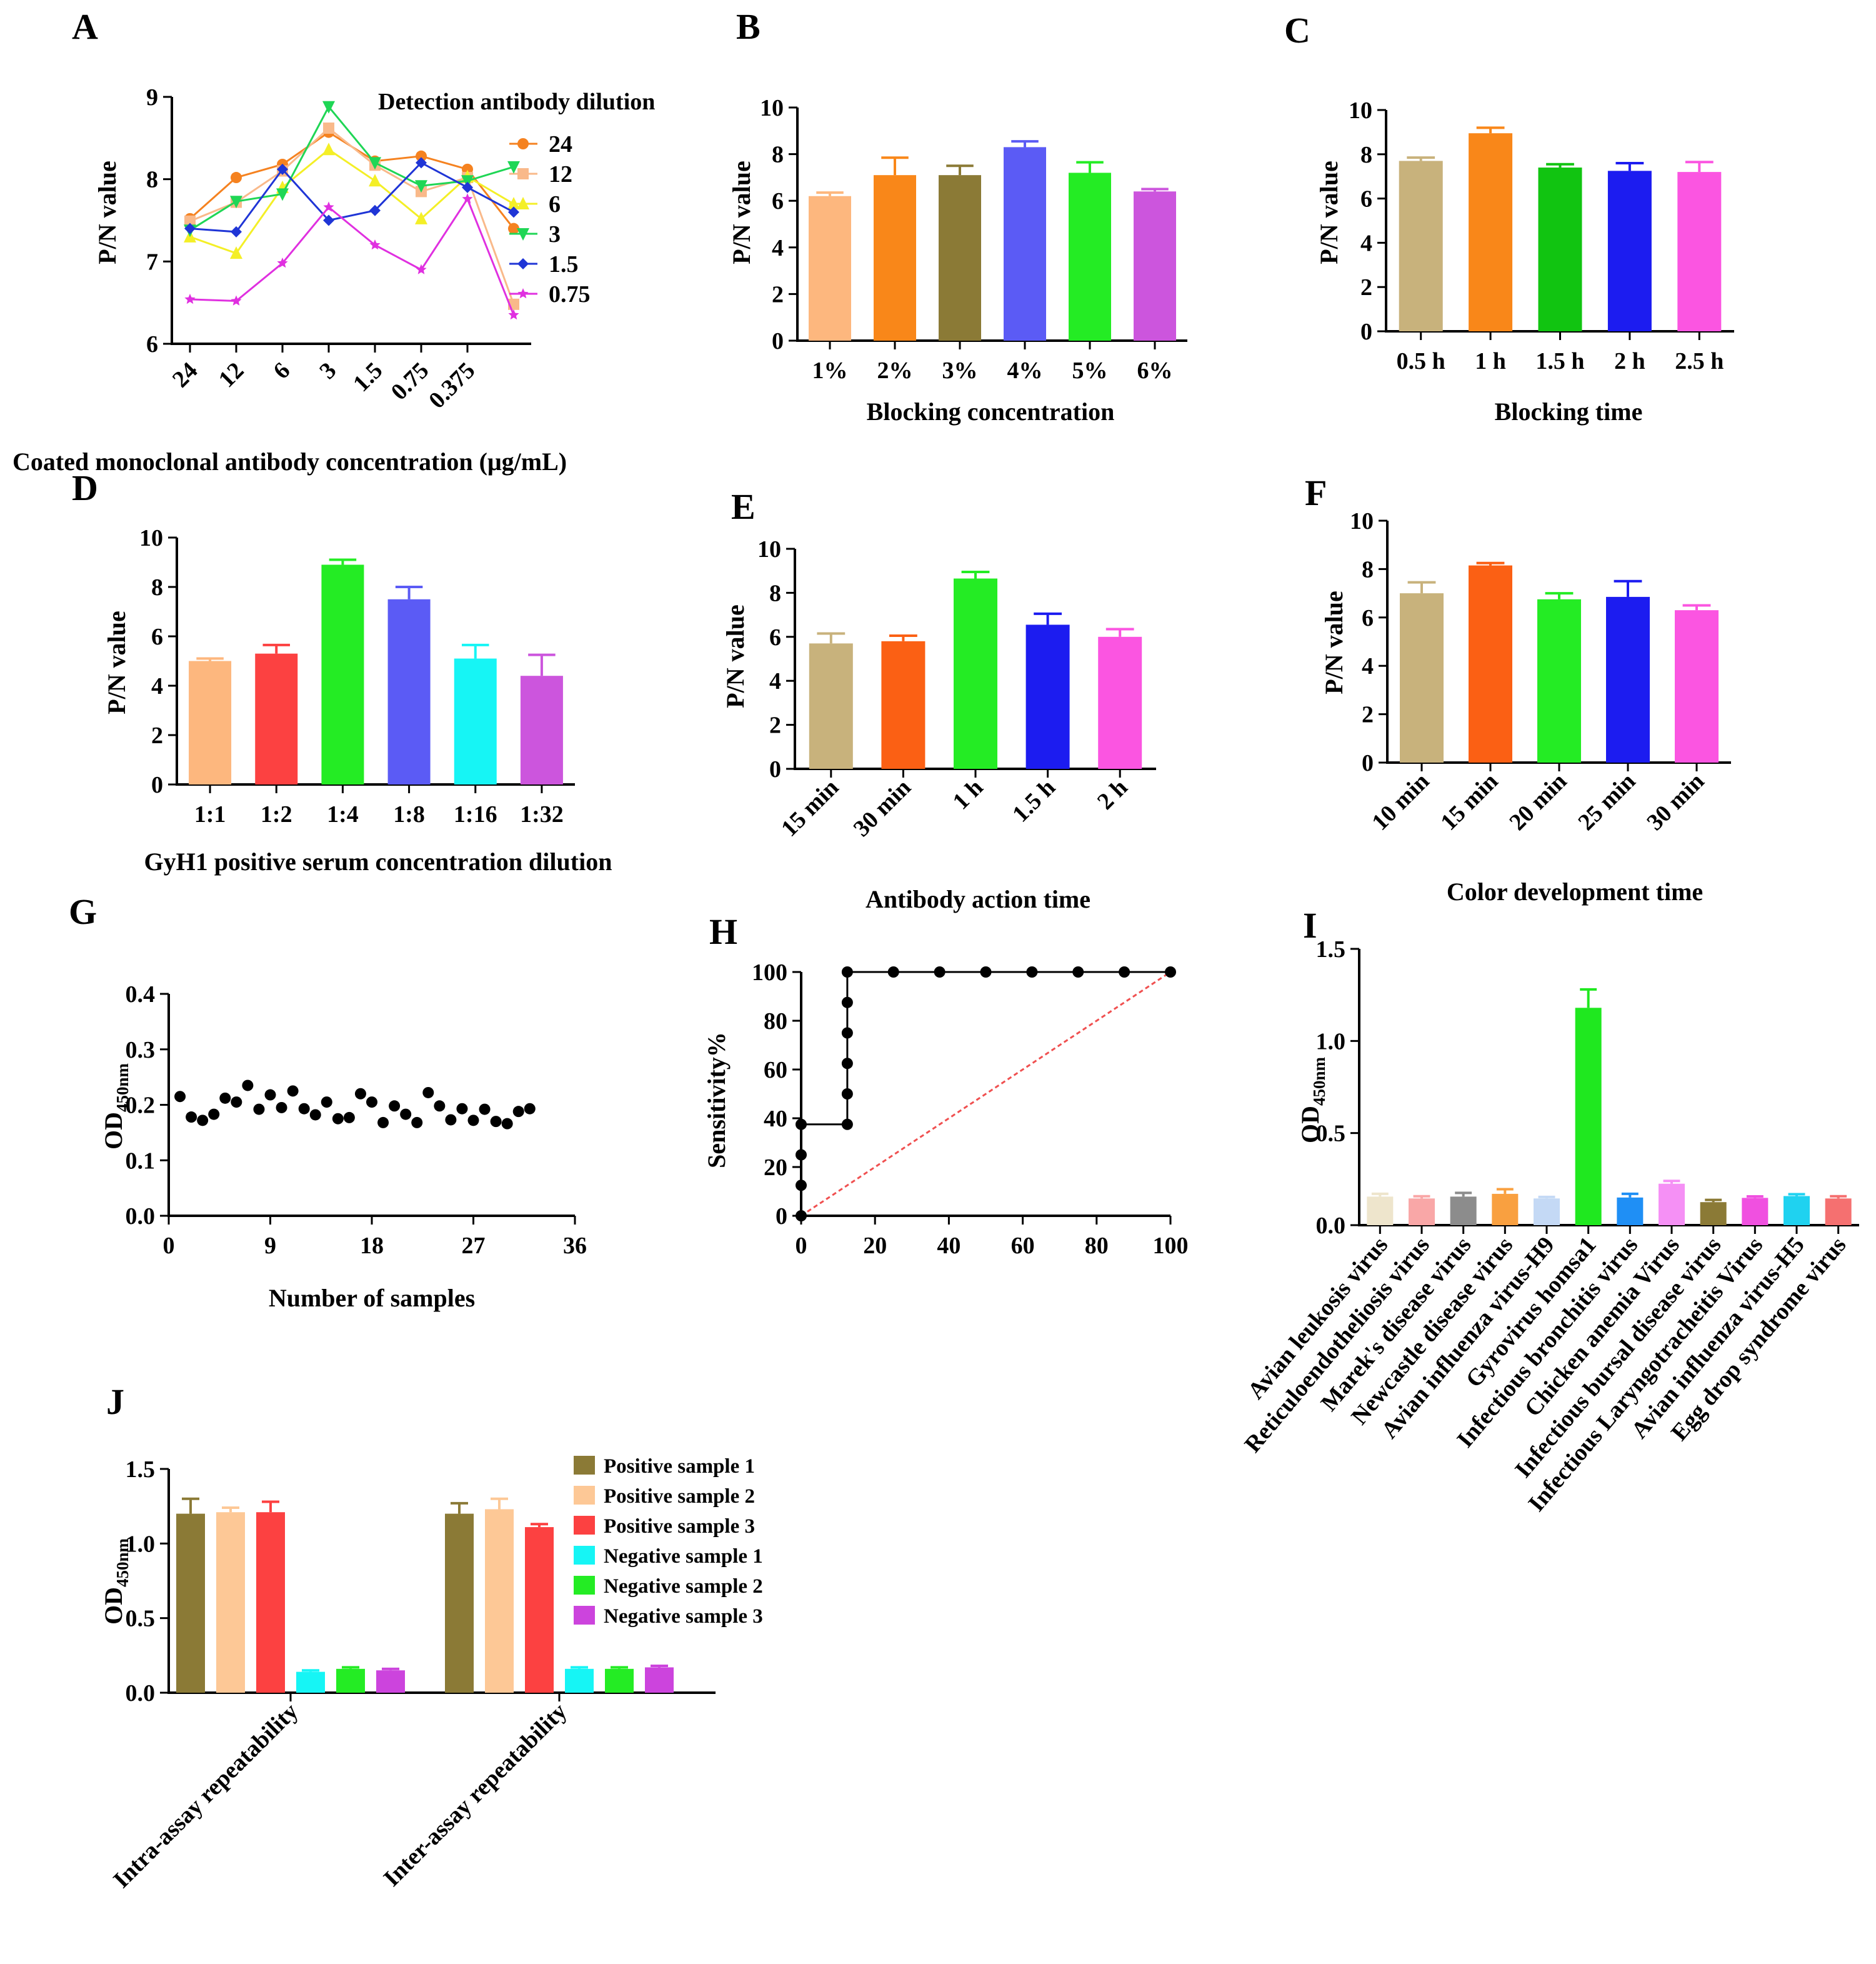  Describe the element at coordinates (775, 1021) in the screenshot. I see `y-tick-label: 80` at that location.